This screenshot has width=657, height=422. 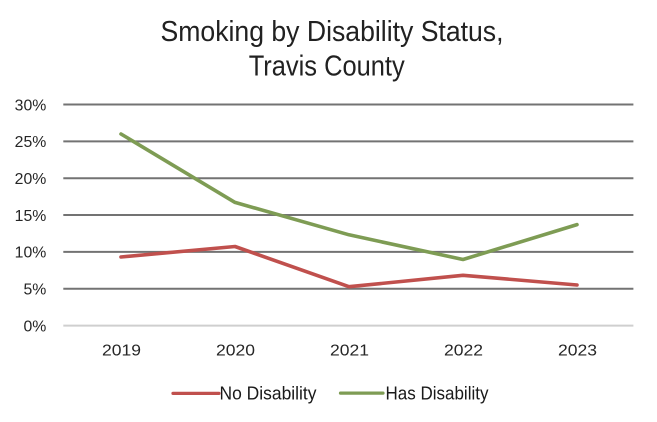 I want to click on svg-text: 2022, so click(x=463, y=351).